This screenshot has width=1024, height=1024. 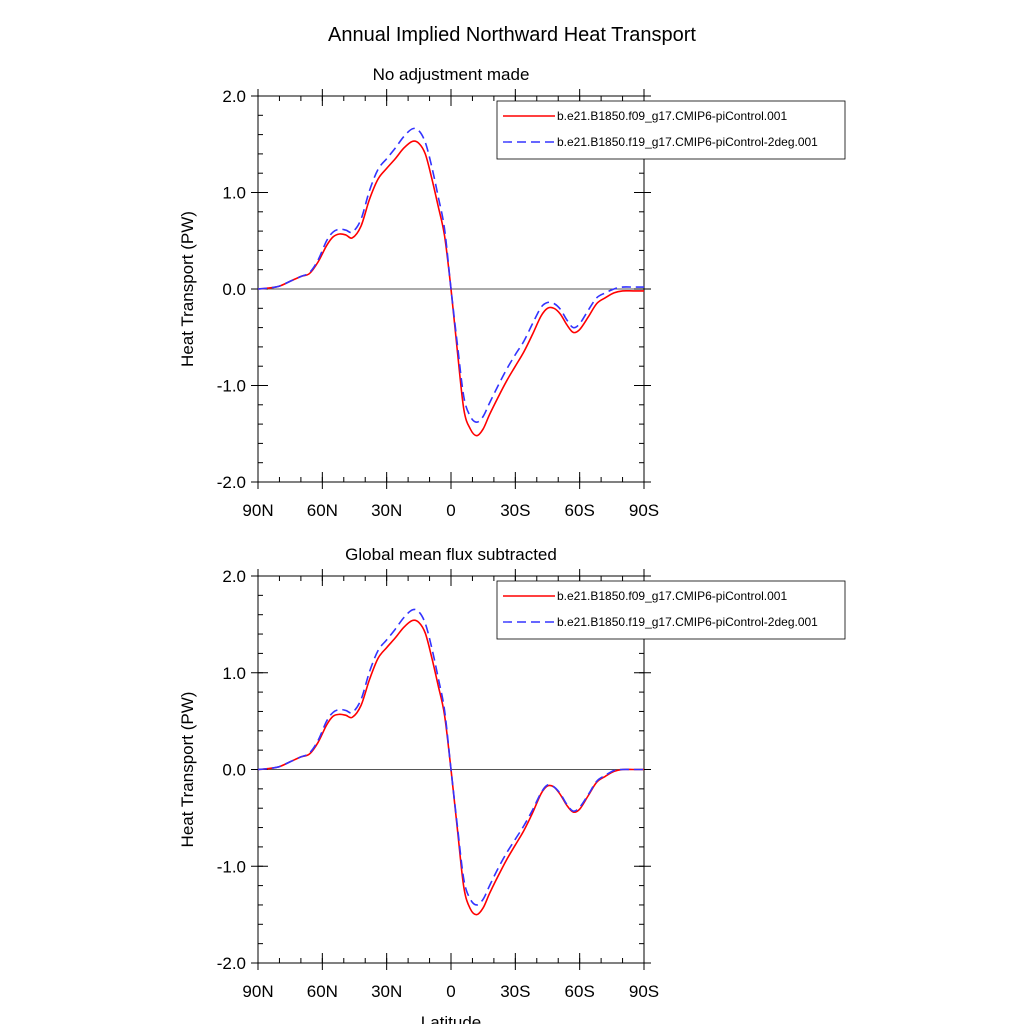 What do you see at coordinates (512, 35) in the screenshot?
I see `figure-title: Annual Implied Northward Heat Transport` at bounding box center [512, 35].